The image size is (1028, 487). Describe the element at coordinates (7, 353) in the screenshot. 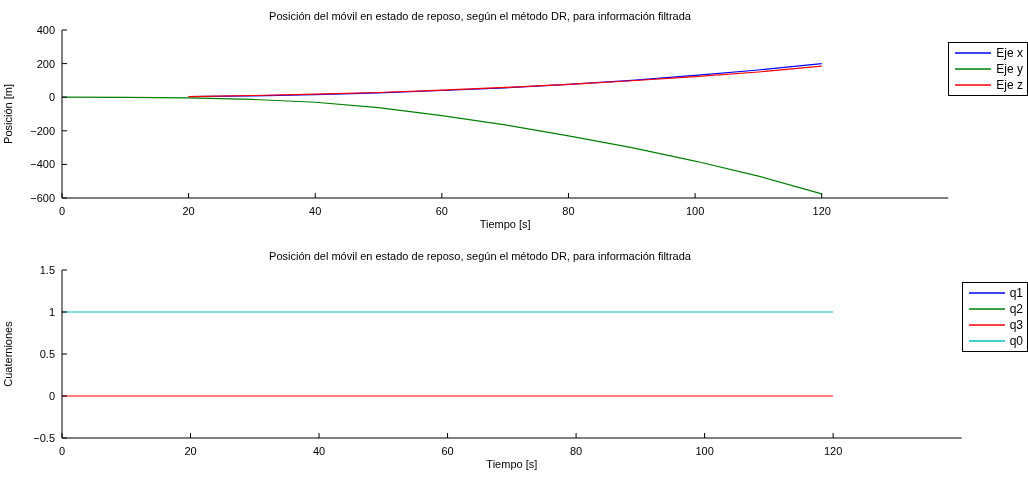

I see `y-axis-title: Cuaterniones` at that location.